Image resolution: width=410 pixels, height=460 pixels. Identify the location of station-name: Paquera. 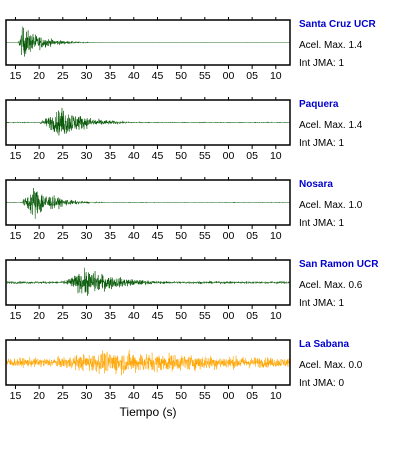
(319, 104).